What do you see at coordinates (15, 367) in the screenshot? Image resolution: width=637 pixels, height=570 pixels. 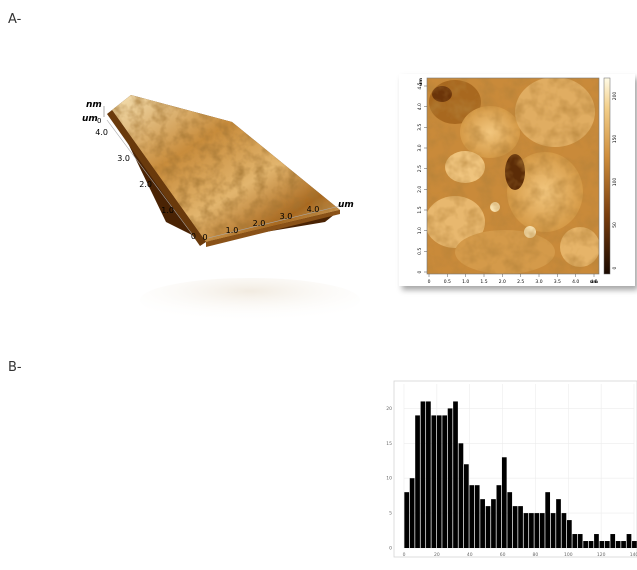 I see `panel-label-b: B-` at bounding box center [15, 367].